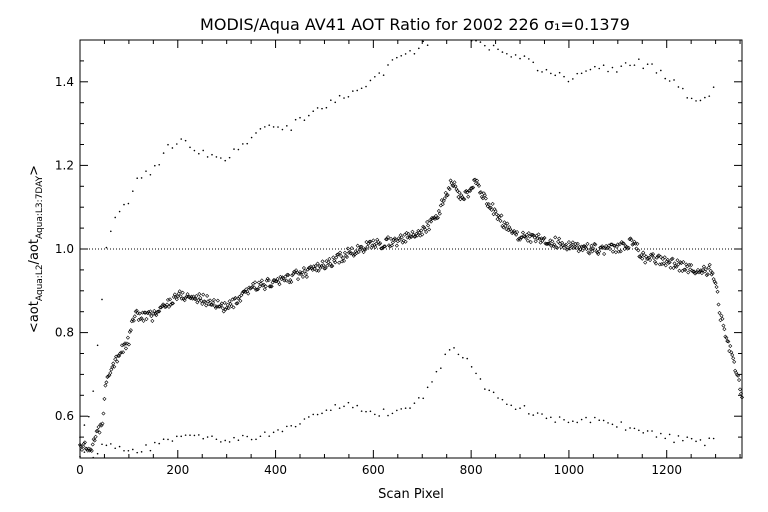 The image size is (768, 512). I want to click on y-tick-label: 1.2, so click(64, 165).